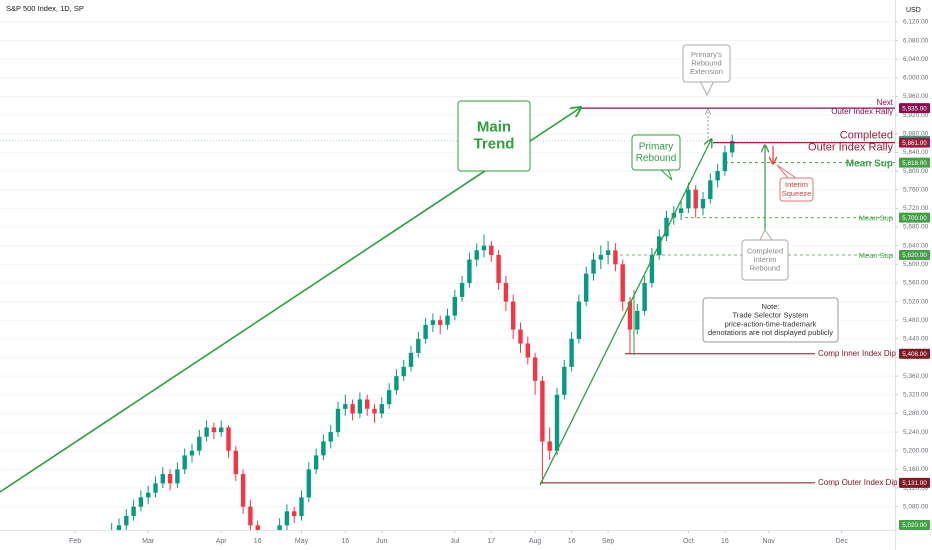 The image size is (932, 550). I want to click on x-tick-label: Jun, so click(381, 541).